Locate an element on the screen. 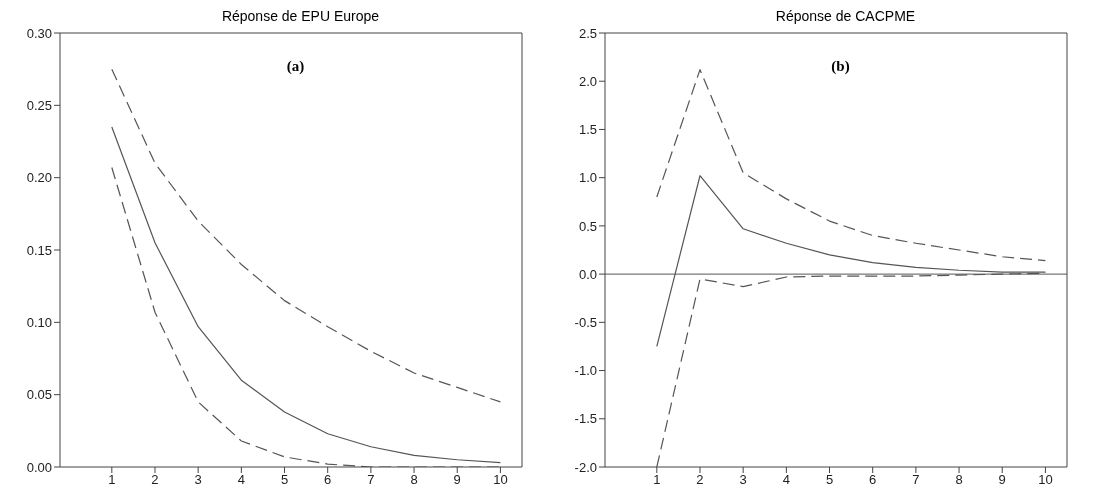 The width and height of the screenshot is (1097, 497). y-tick-label: 0.00 is located at coordinates (39, 467).